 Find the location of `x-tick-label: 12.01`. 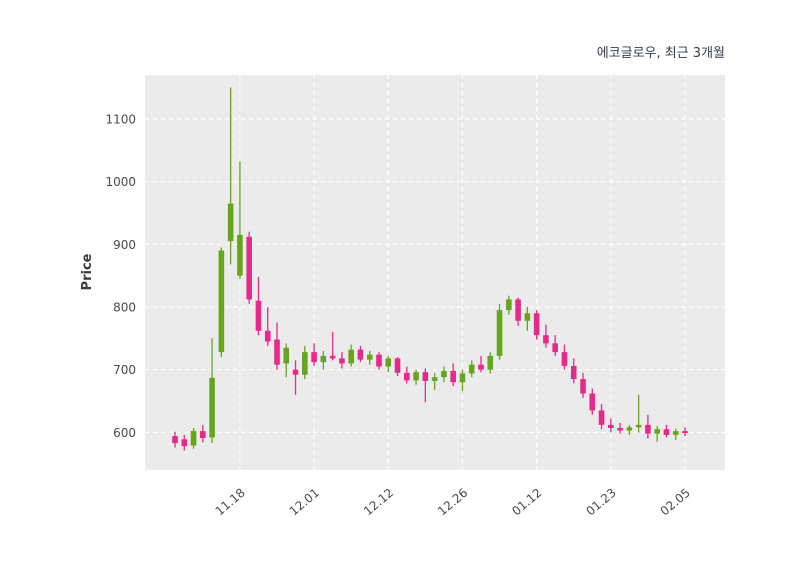

x-tick-label: 12.01 is located at coordinates (304, 502).